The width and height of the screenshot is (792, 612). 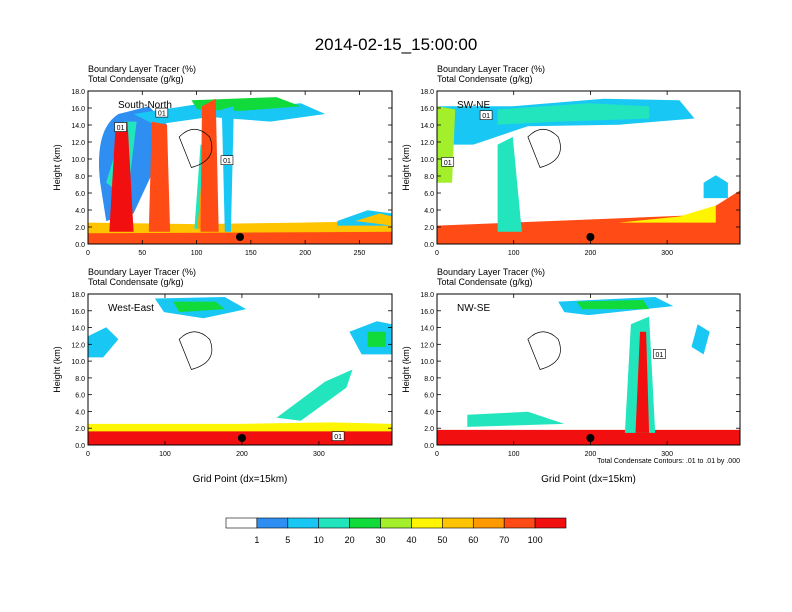 What do you see at coordinates (473, 540) in the screenshot?
I see `colorbar-label: 60` at bounding box center [473, 540].